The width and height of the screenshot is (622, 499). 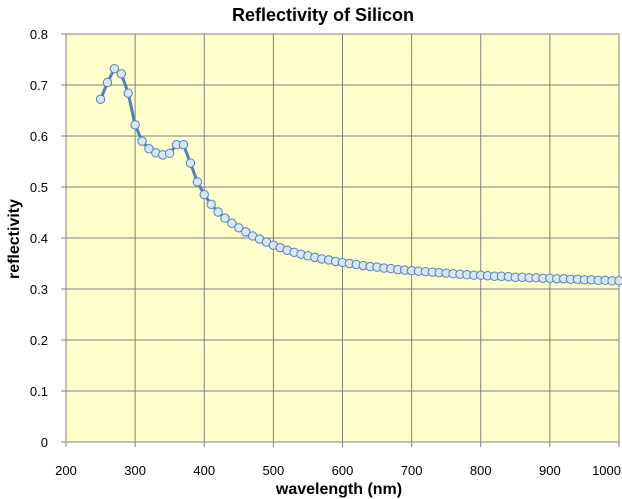 I want to click on x-tick-label: 600, so click(x=343, y=470).